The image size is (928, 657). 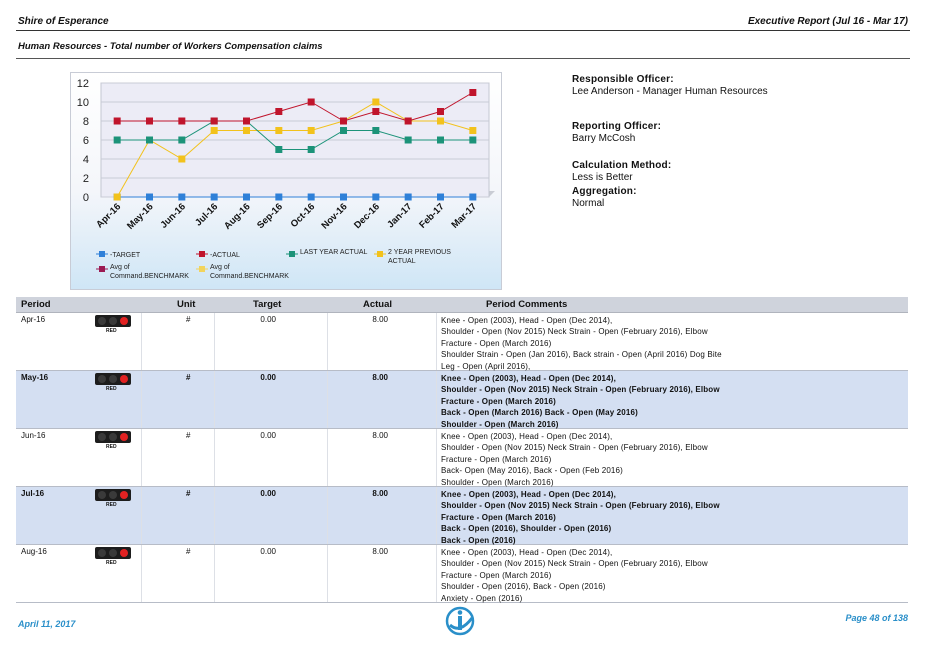 What do you see at coordinates (33, 435) in the screenshot?
I see `row-period: Jun-16` at bounding box center [33, 435].